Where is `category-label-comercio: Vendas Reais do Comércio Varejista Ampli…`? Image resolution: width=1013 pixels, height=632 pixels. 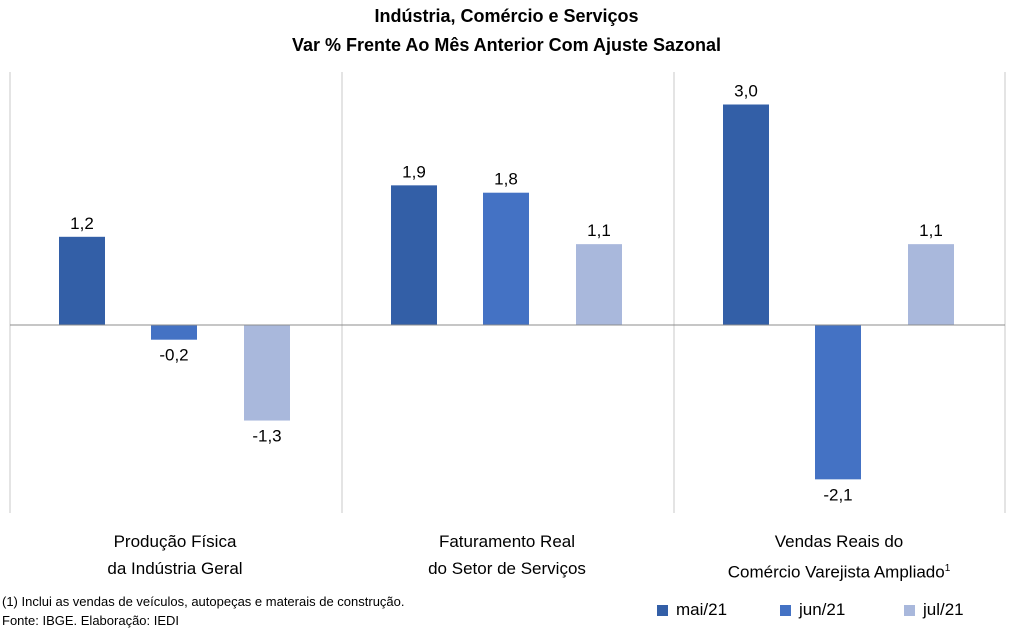 category-label-comercio: Vendas Reais do Comércio Varejista Ampli… is located at coordinates (839, 557).